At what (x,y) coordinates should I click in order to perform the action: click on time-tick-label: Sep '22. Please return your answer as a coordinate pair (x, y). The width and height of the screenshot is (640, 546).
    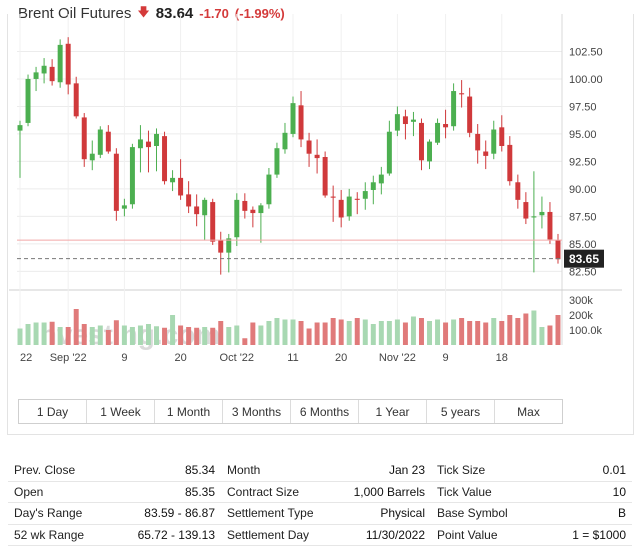
    Looking at the image, I should click on (68, 358).